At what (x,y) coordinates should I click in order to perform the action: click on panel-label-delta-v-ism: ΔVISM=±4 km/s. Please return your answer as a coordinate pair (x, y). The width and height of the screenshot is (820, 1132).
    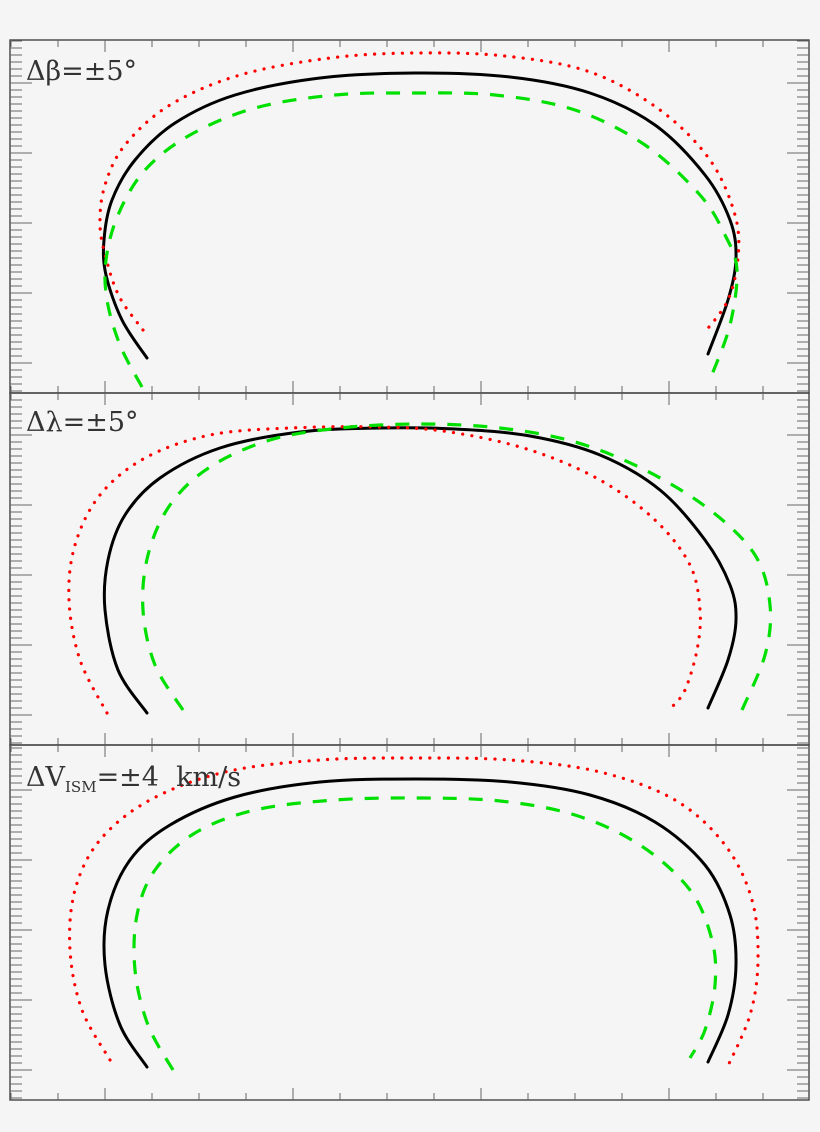
    Looking at the image, I should click on (133, 779).